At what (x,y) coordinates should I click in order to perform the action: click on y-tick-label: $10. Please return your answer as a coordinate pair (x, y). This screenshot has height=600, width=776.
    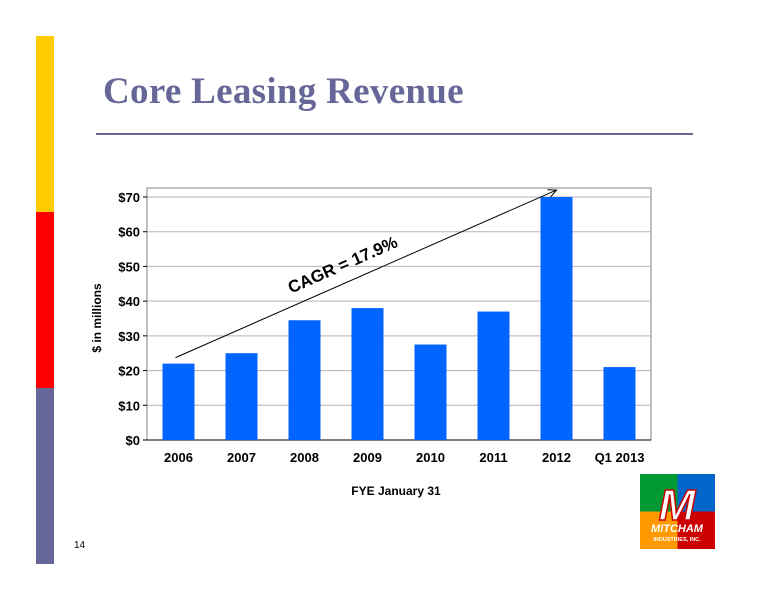
    Looking at the image, I should click on (129, 405).